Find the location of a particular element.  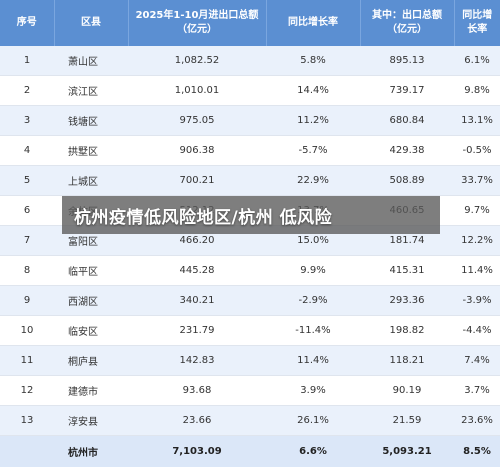

table-cell: 6 is located at coordinates (27, 211).